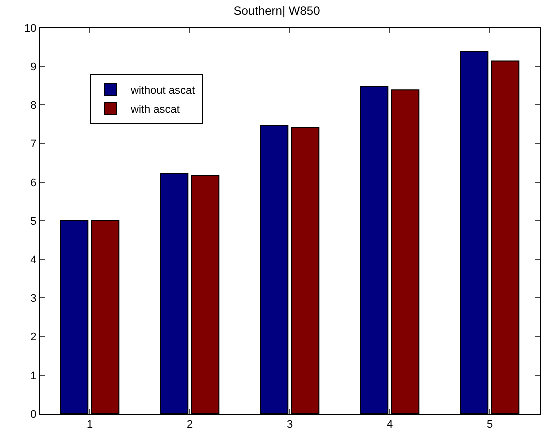  I want to click on x-tick-label: 3, so click(290, 425).